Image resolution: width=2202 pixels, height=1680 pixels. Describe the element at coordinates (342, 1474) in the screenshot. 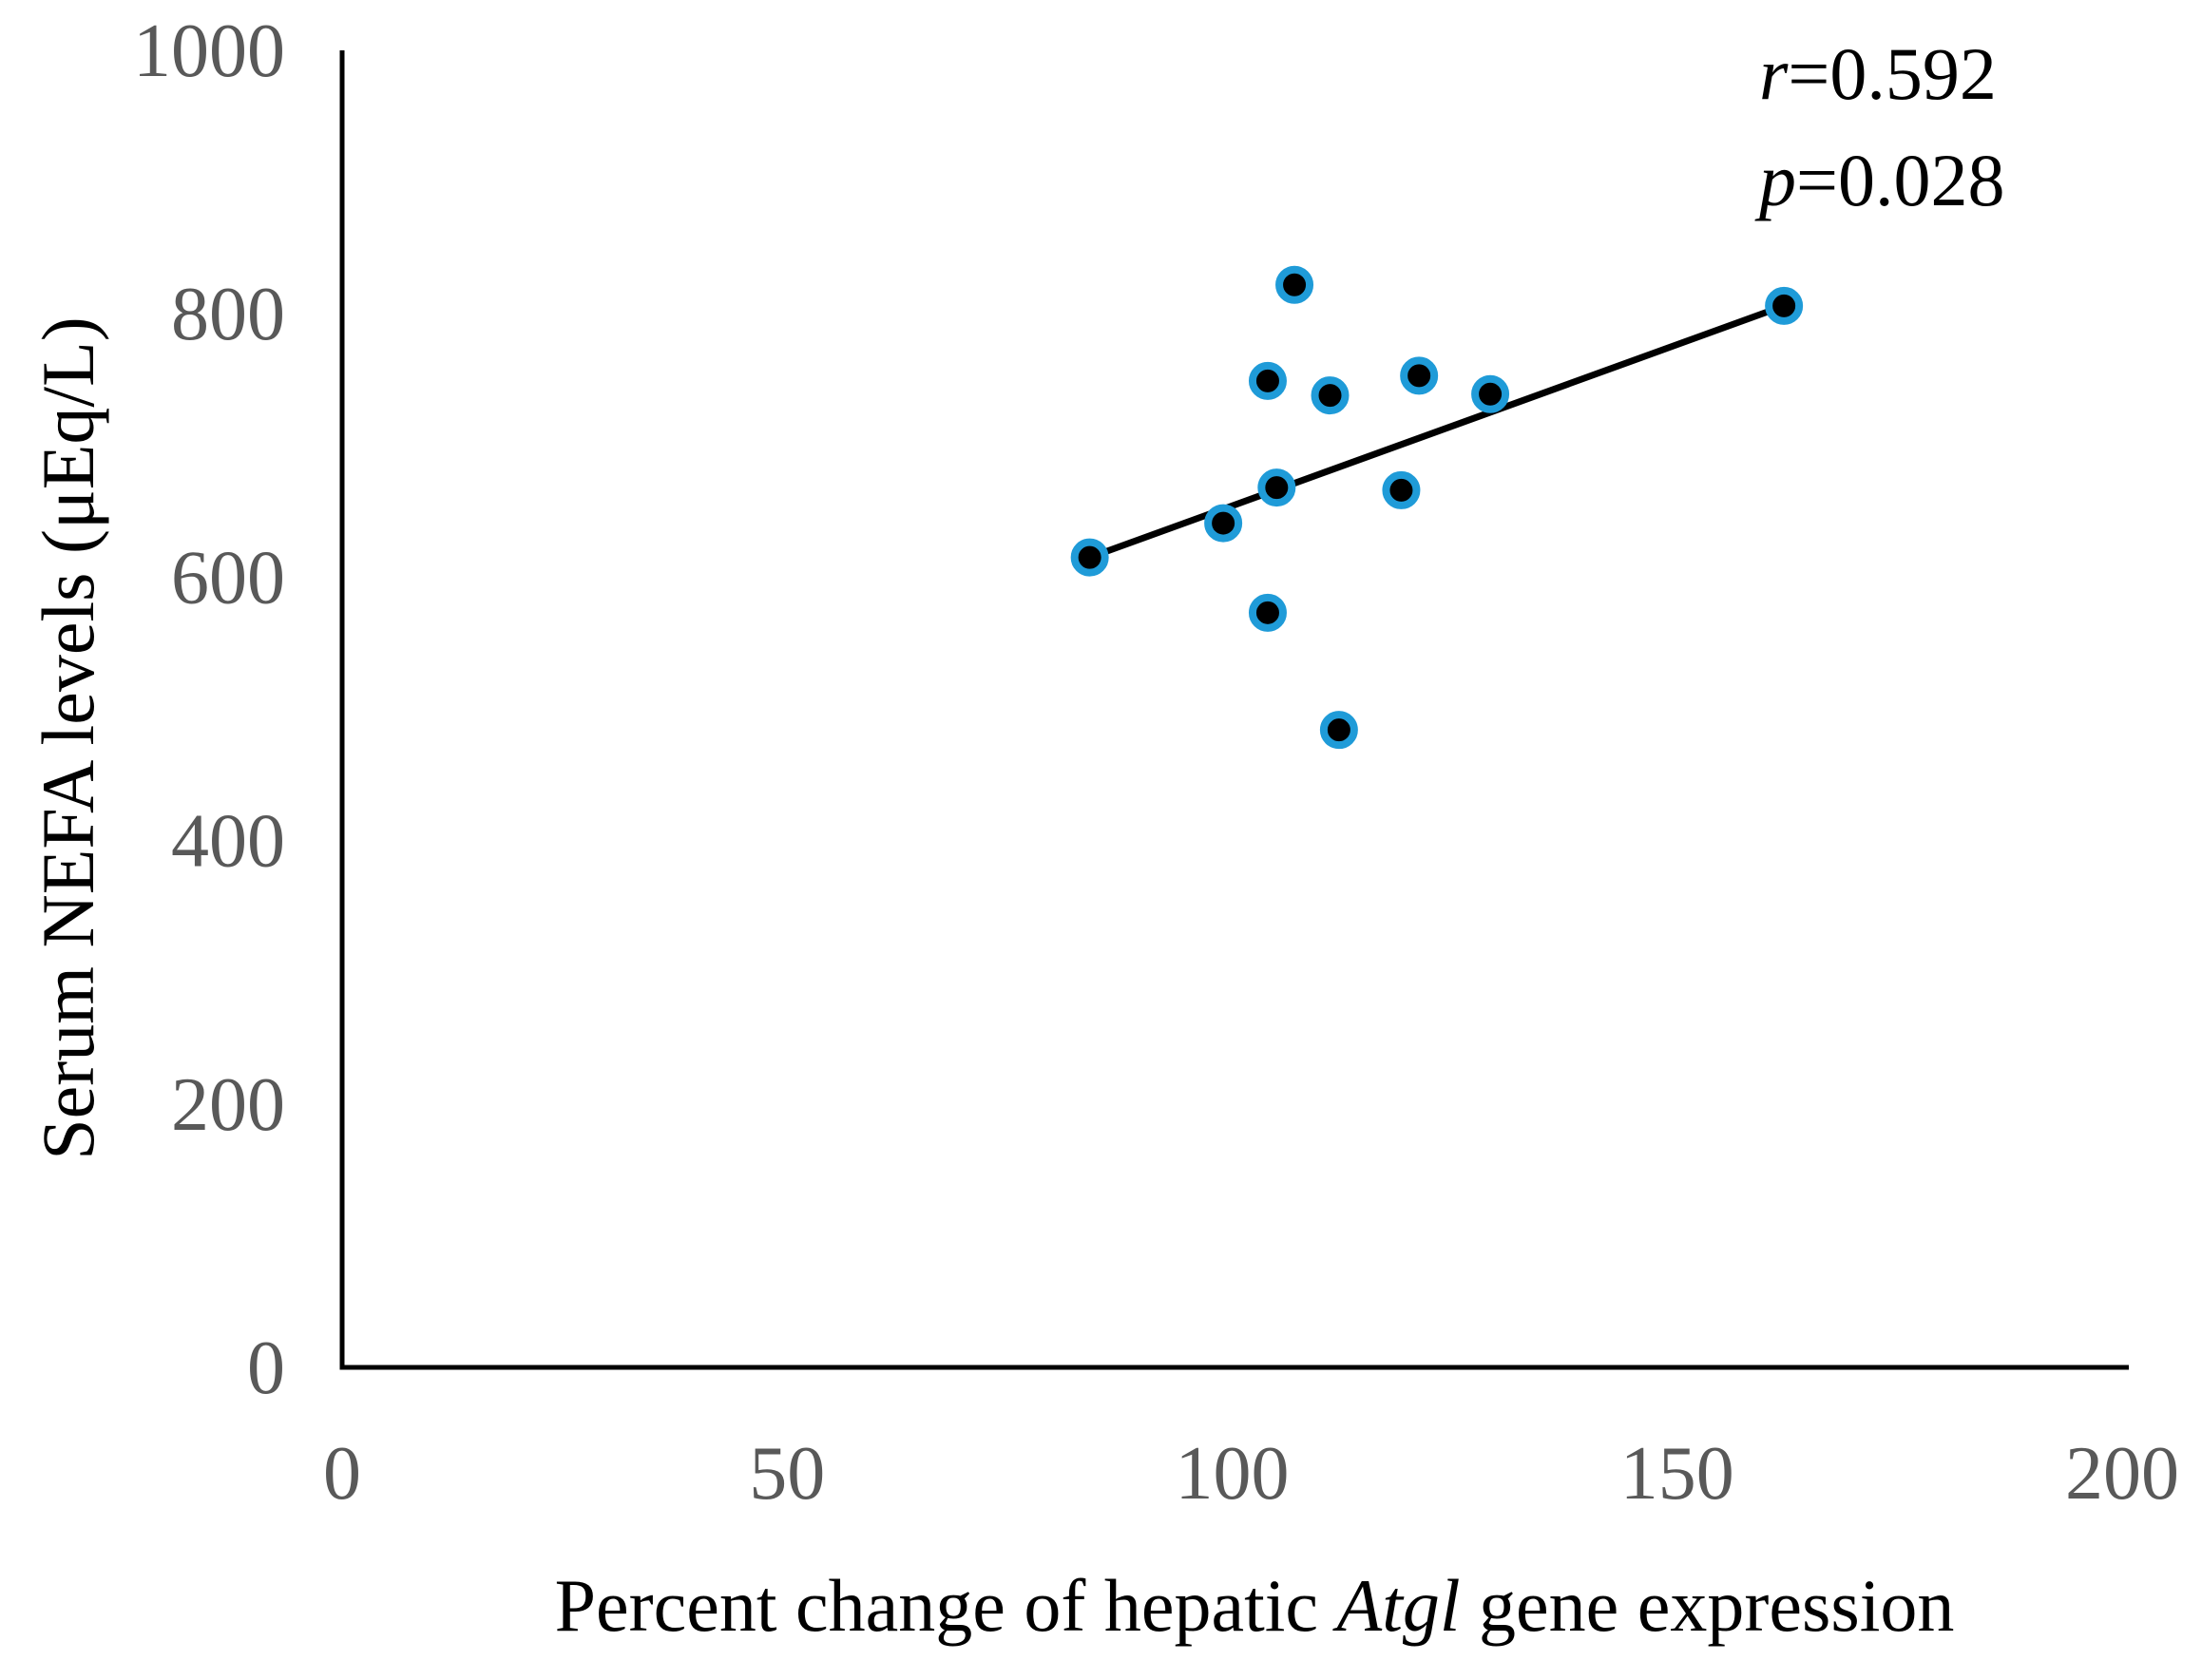

I see `x-tick-label: 0` at that location.